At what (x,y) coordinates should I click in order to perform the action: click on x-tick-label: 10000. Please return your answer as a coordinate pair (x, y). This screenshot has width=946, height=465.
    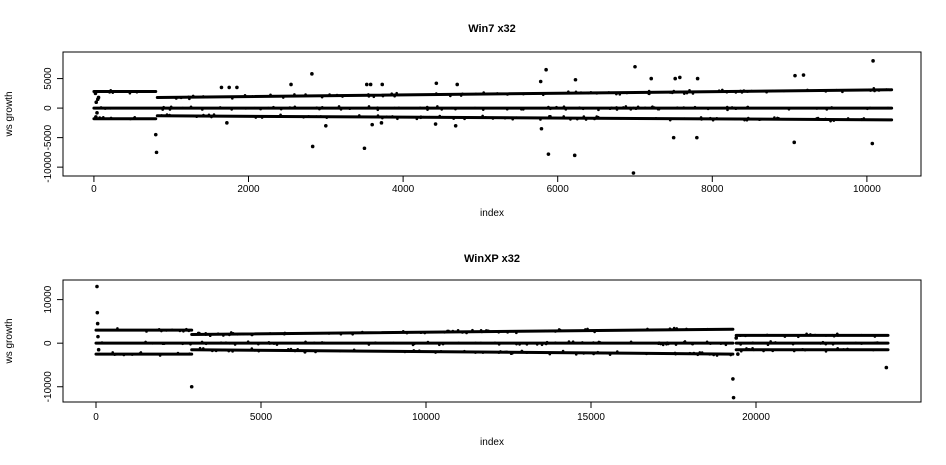
    Looking at the image, I should click on (867, 189).